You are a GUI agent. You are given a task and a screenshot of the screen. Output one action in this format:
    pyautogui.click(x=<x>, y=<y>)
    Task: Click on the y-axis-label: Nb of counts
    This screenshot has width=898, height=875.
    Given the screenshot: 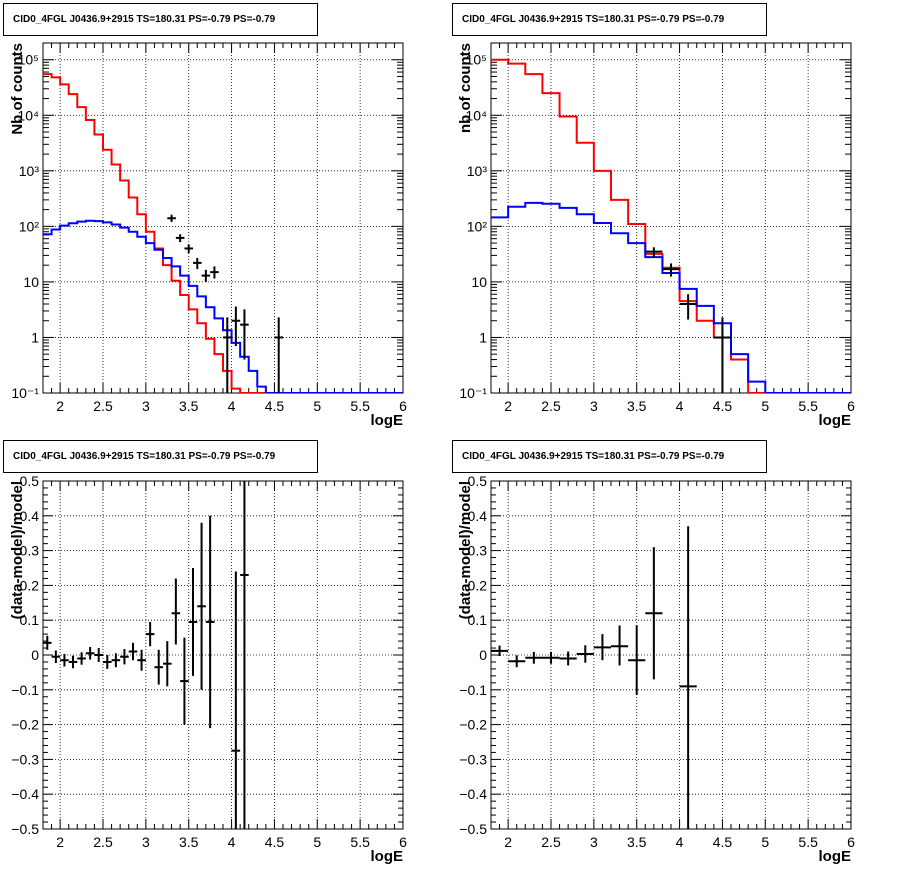 What is the action you would take?
    pyautogui.click(x=17, y=89)
    